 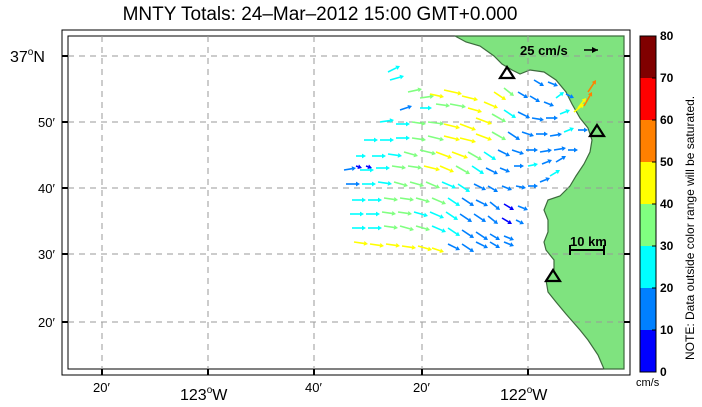 I want to click on lat-label-50: 50′, so click(x=46, y=122).